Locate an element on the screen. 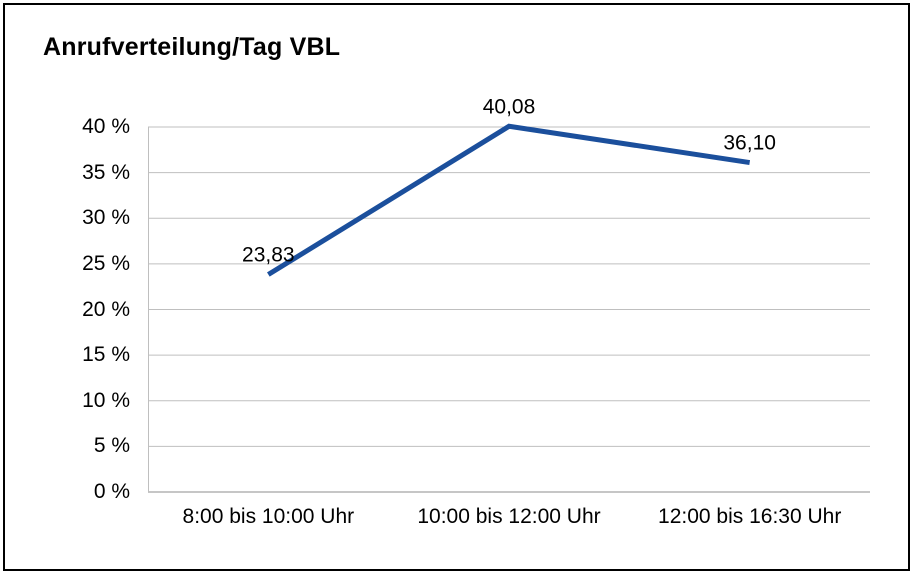 This screenshot has width=915, height=576. x-category-label: 8:00 bis 10:00 Uhr is located at coordinates (268, 516).